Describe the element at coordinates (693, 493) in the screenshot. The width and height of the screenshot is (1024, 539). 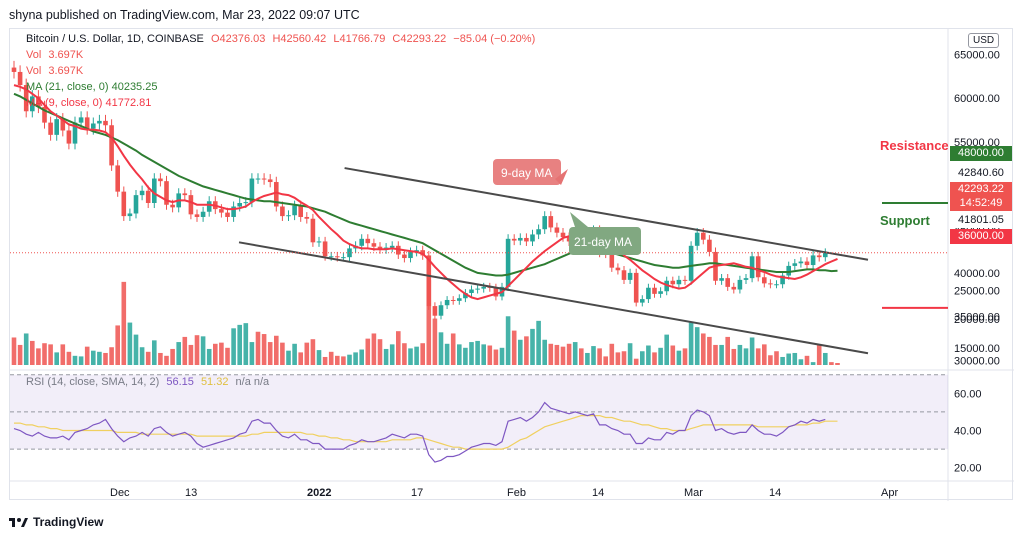
I see `time-tick-label: Mar` at that location.